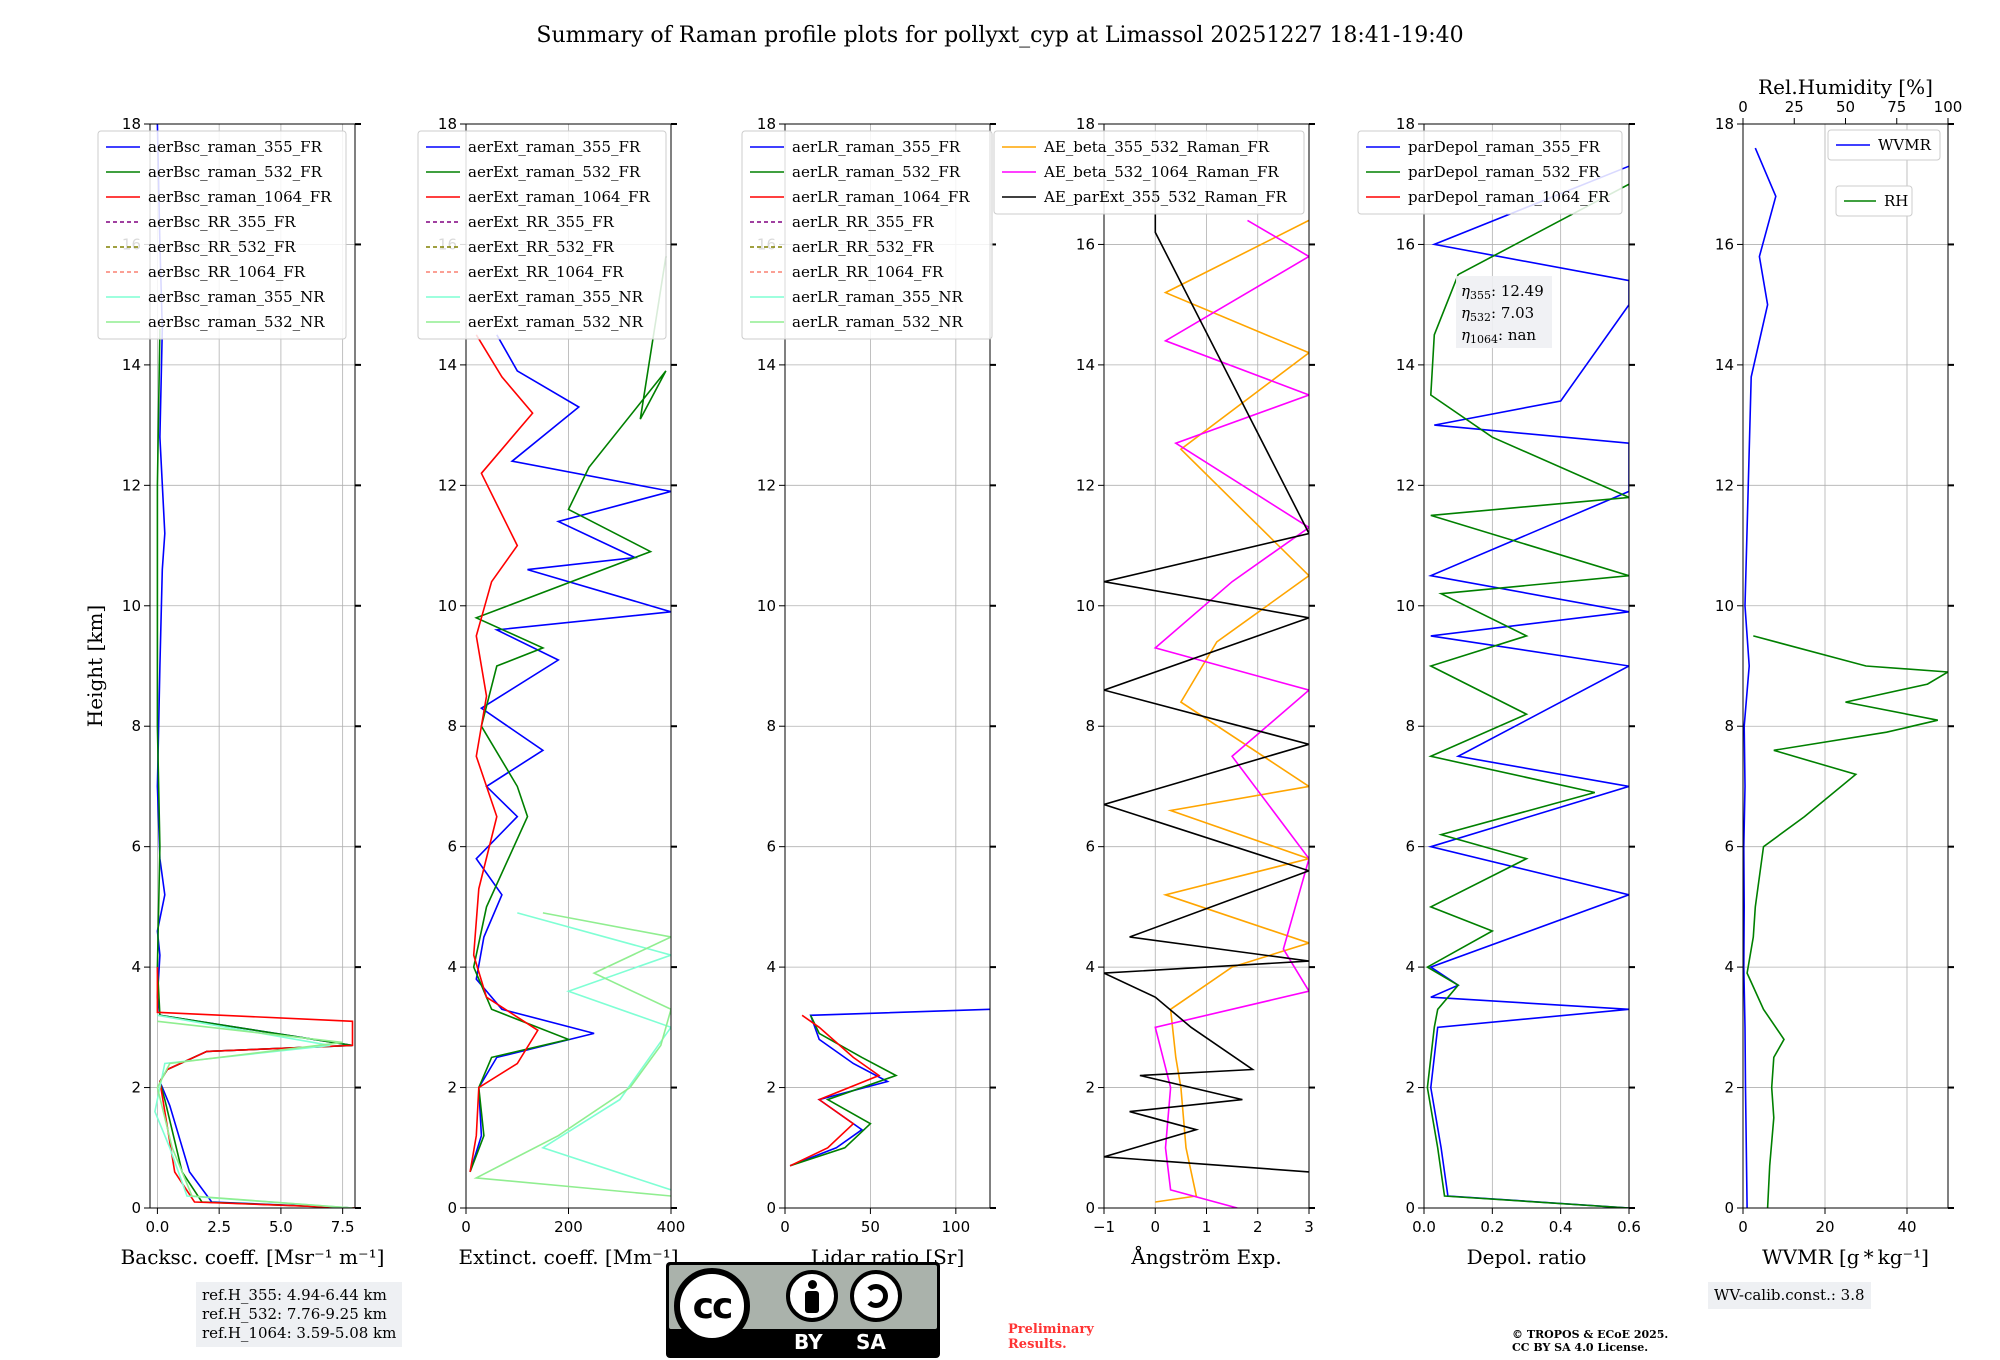  I want to click on legend-label: RH, so click(1896, 201).